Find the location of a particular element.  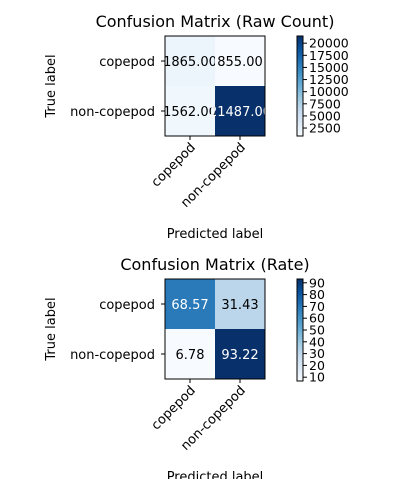

colorbar-tick-label: 10000 is located at coordinates (329, 91).